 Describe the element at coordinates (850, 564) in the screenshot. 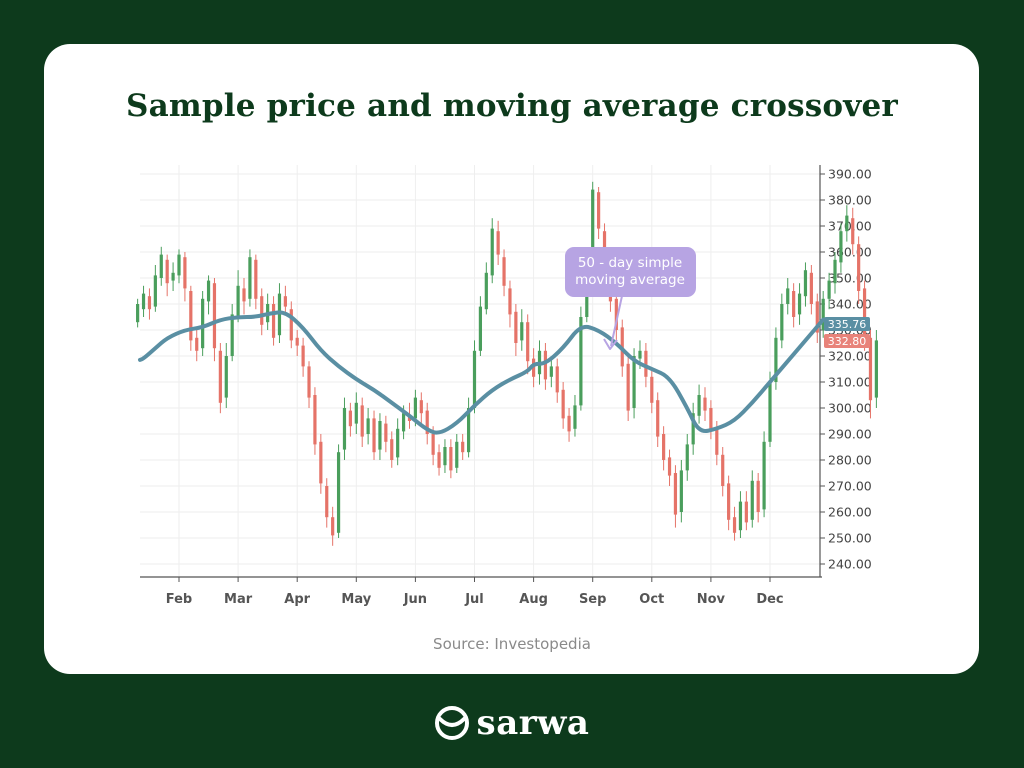

I see `y-tick-label: 240.00` at that location.